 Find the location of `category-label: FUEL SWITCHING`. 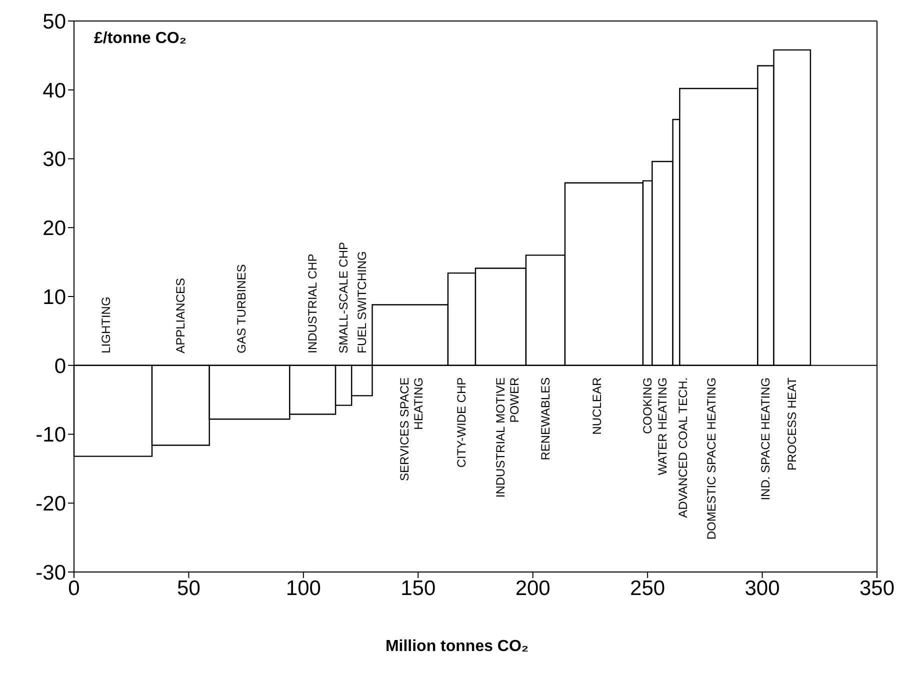

category-label: FUEL SWITCHING is located at coordinates (361, 302).